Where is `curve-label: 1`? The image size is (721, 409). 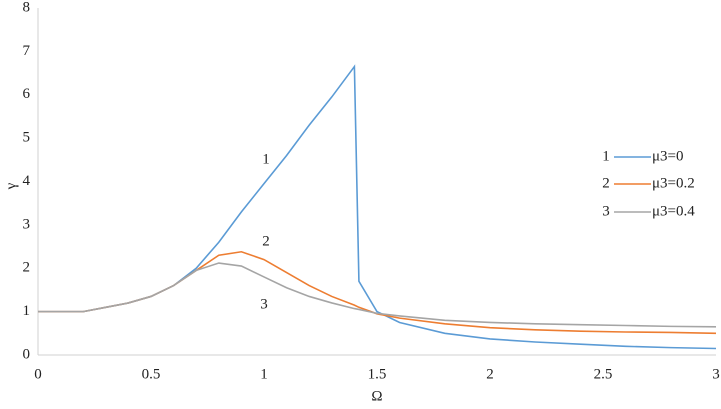
curve-label: 1 is located at coordinates (266, 159).